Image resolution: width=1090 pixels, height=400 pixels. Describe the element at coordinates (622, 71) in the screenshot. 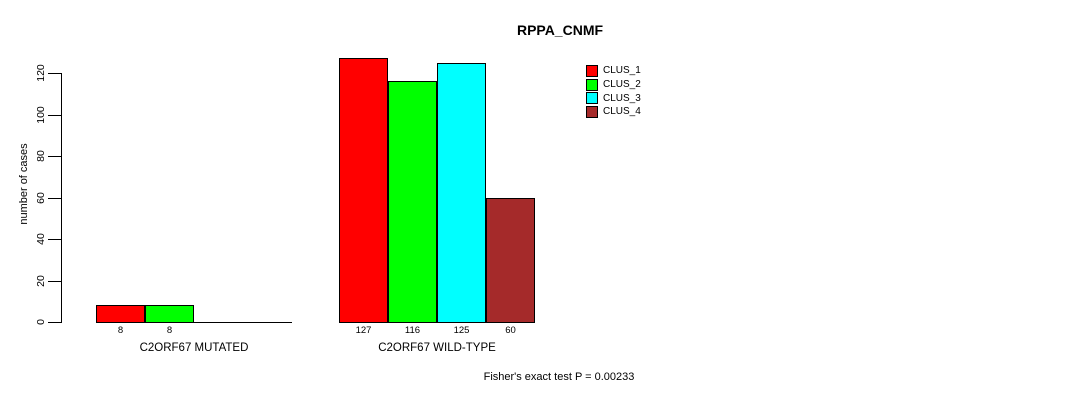

I see `legend-label: CLUS_1` at that location.